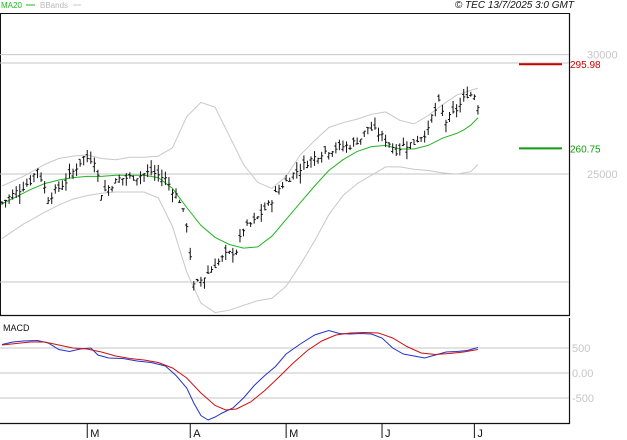 This screenshot has height=440, width=627. What do you see at coordinates (293, 434) in the screenshot?
I see `month-tick-label: M` at bounding box center [293, 434].